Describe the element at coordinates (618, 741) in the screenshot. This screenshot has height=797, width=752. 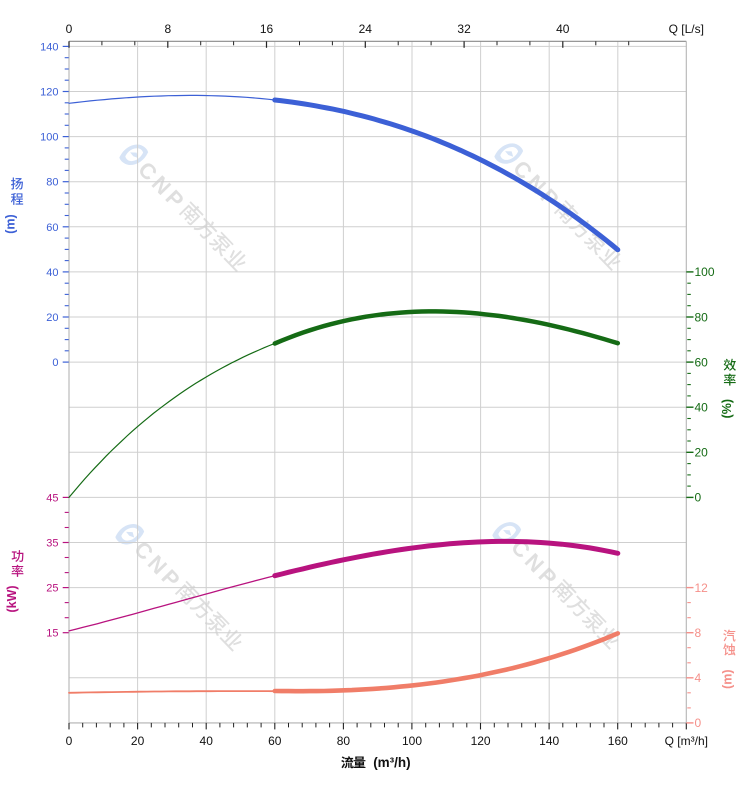
I see `svg-text: 160` at that location.